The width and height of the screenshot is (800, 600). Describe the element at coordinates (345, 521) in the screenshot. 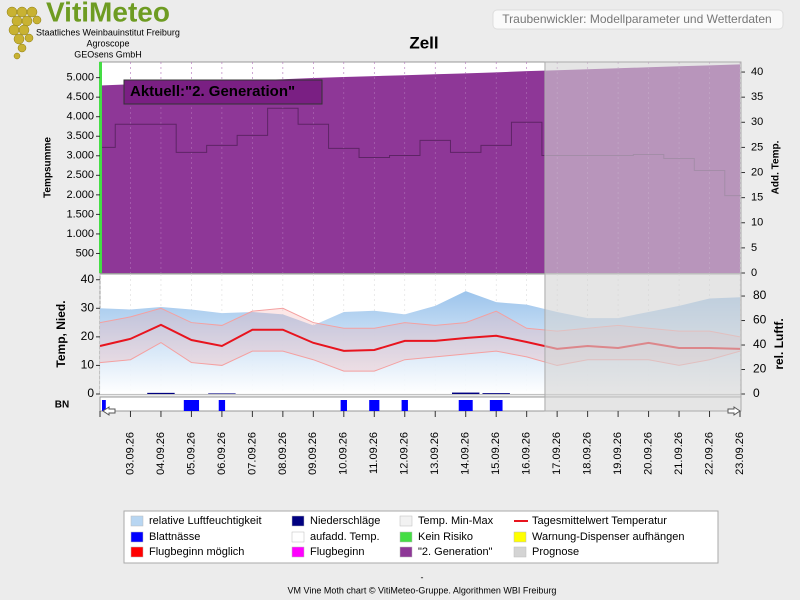

I see `legend-label: Niederschläge` at that location.